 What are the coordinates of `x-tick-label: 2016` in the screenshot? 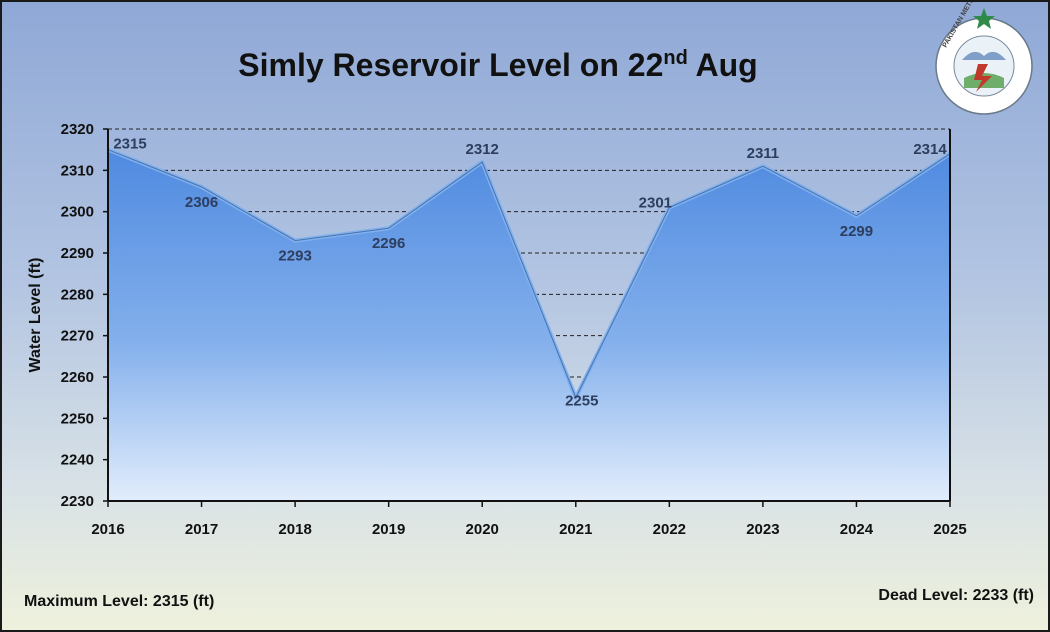 It's located at (107, 529).